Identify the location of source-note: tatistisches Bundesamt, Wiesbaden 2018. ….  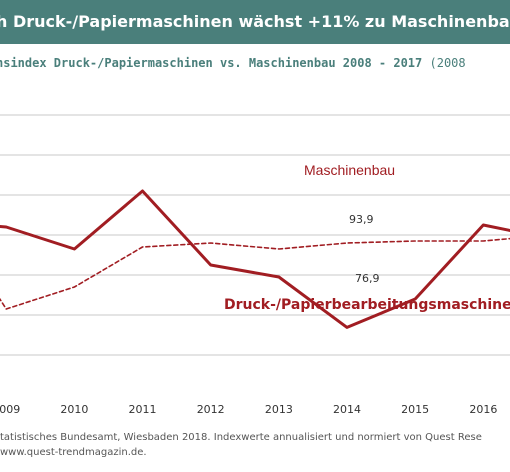
(241, 437).